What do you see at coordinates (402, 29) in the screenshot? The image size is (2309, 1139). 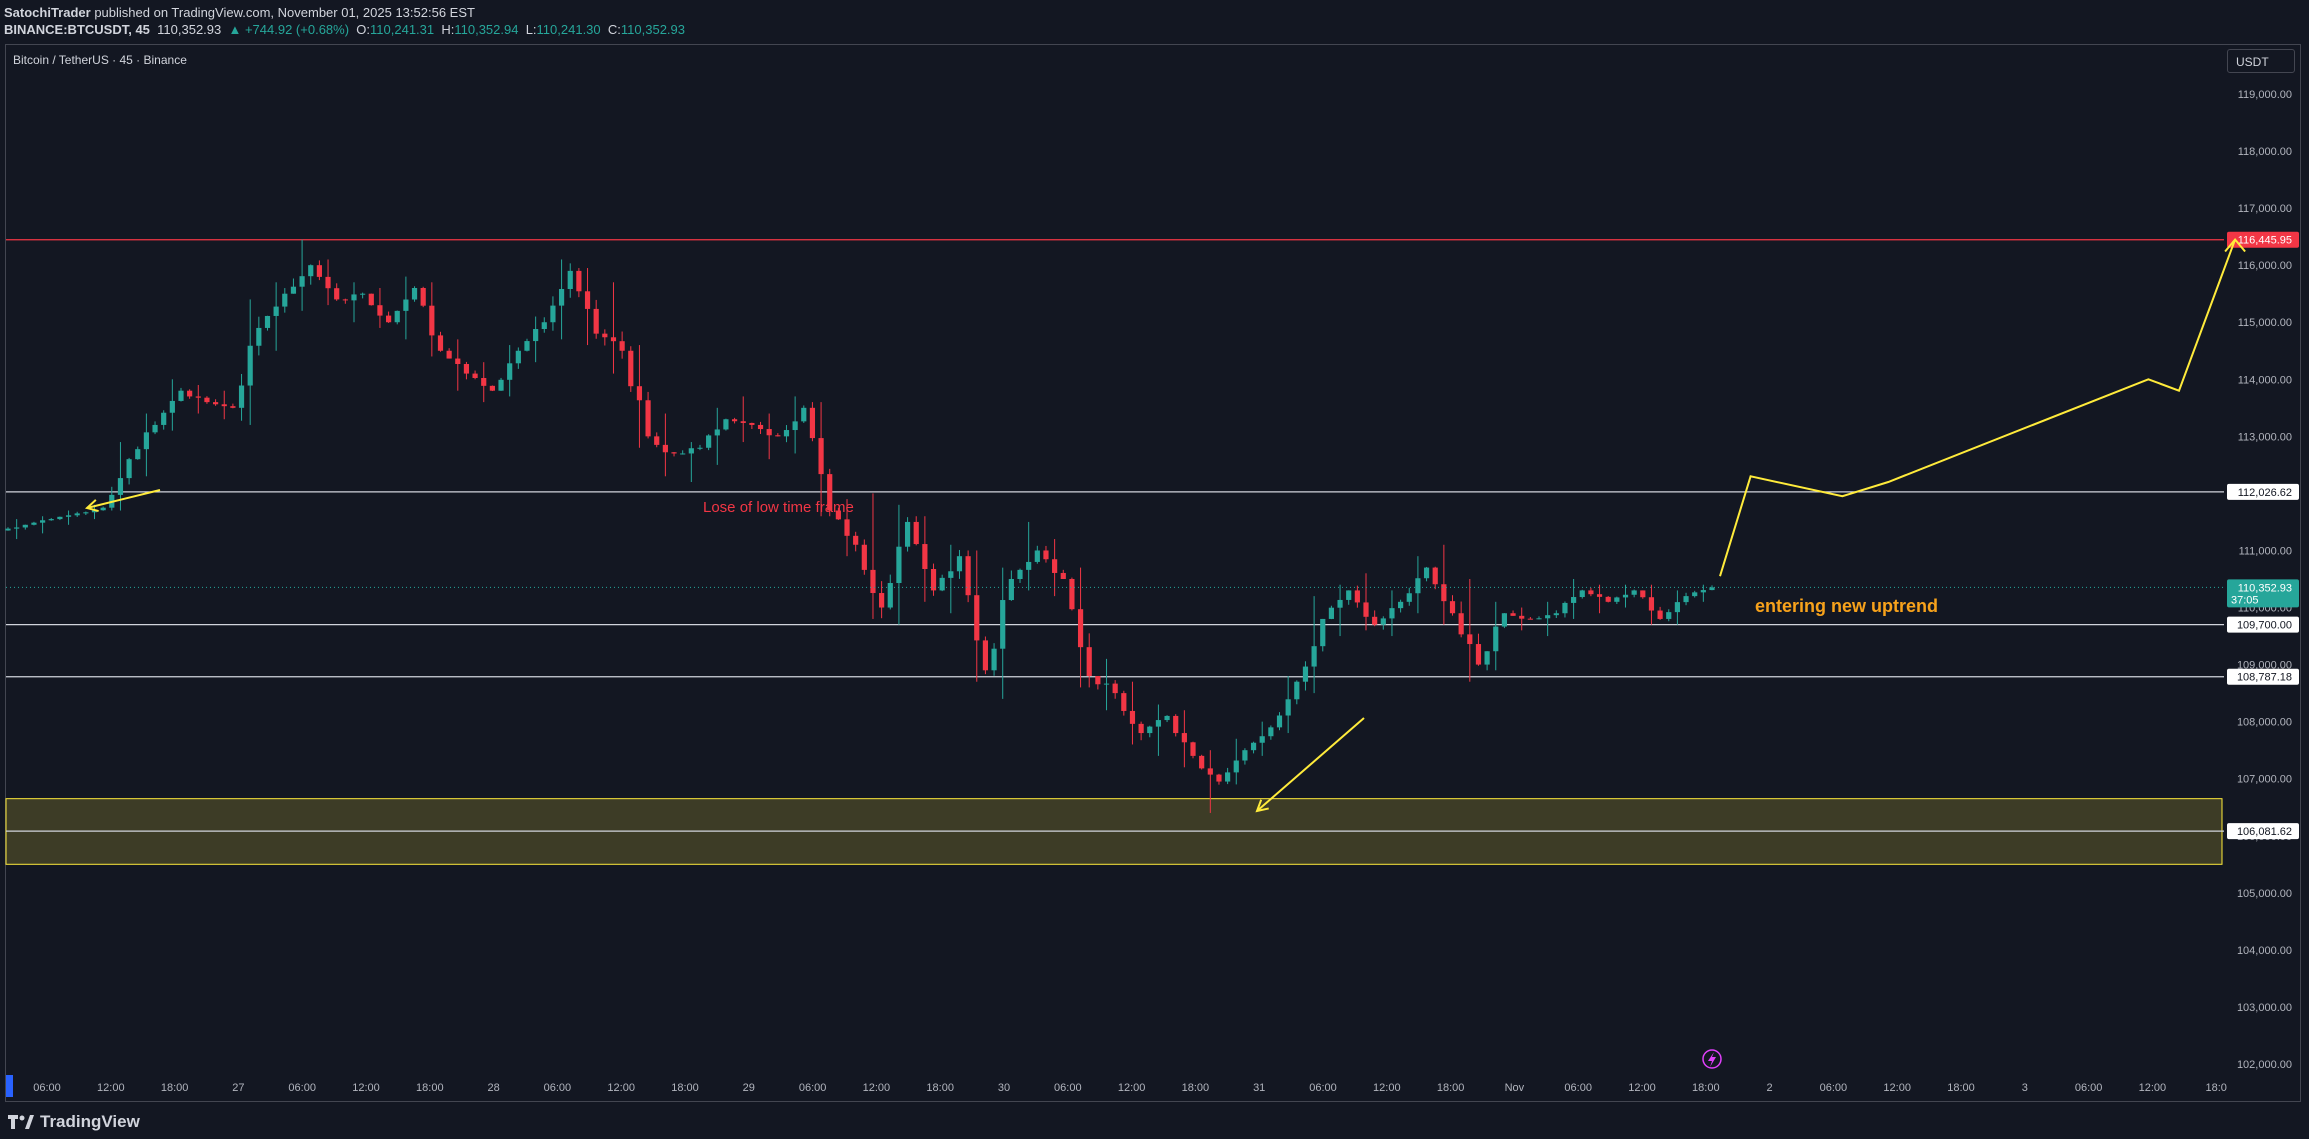 I see `open-value: 110,241.31` at bounding box center [402, 29].